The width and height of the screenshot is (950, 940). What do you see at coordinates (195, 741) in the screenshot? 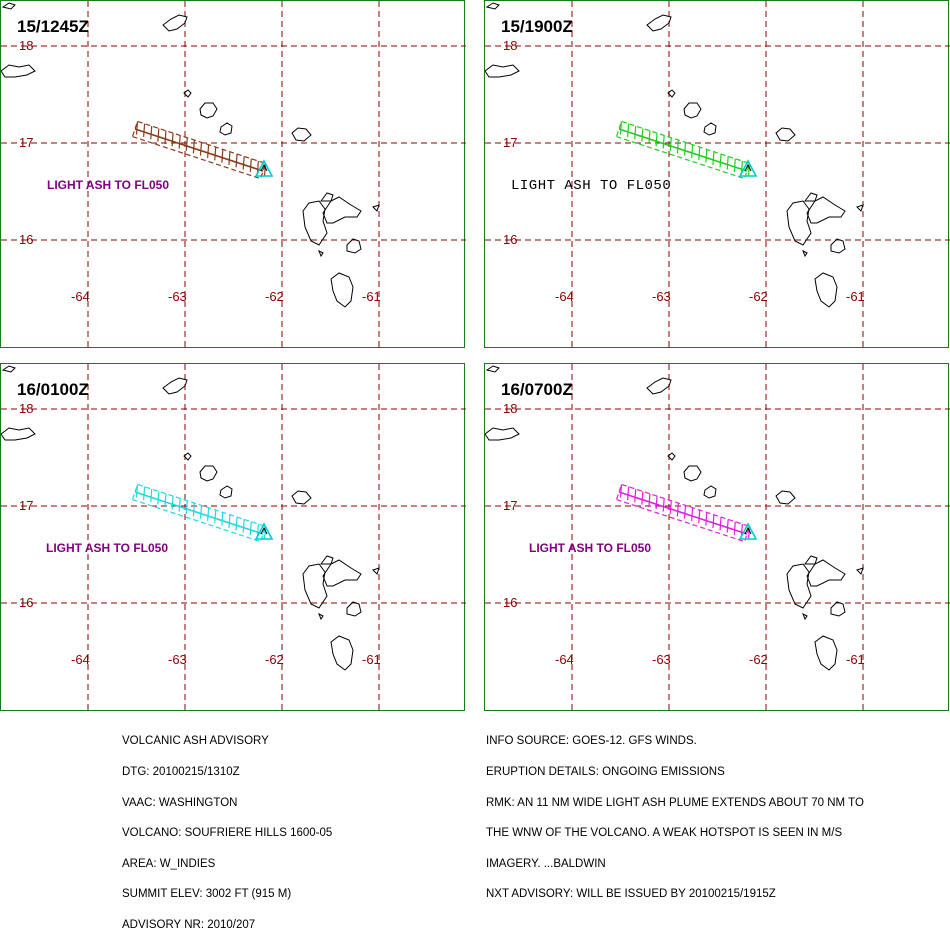
I see `advisory-line: VOLCANIC ASH ADVISORY` at bounding box center [195, 741].